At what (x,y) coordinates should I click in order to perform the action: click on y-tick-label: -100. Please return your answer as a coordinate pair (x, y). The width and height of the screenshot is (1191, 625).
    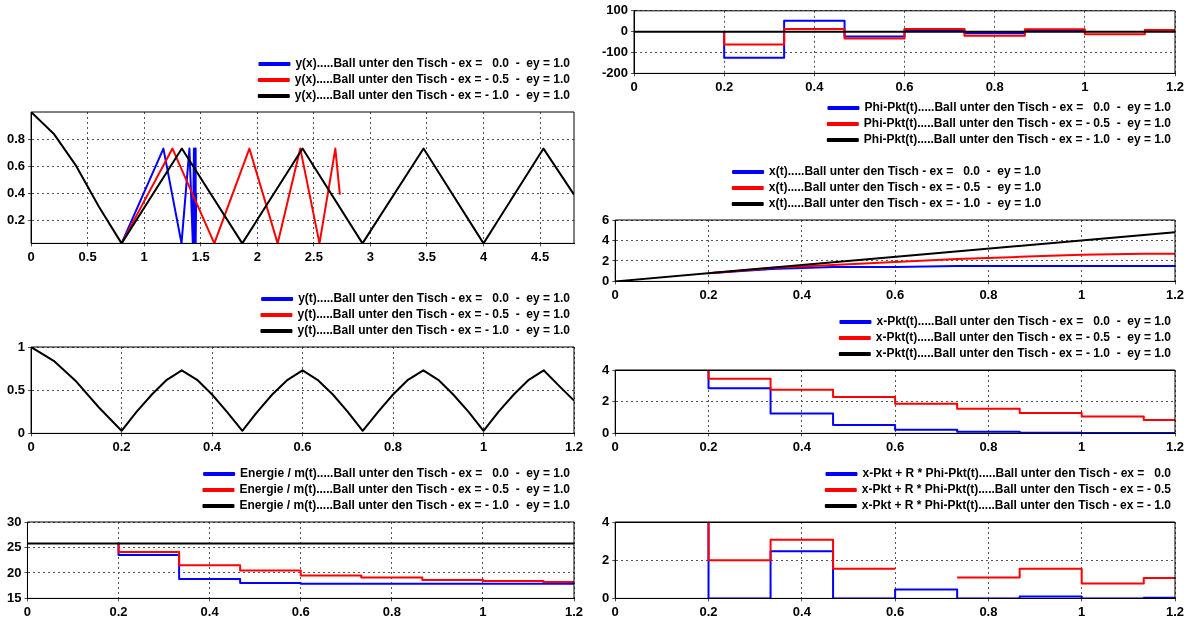
    Looking at the image, I should click on (615, 52).